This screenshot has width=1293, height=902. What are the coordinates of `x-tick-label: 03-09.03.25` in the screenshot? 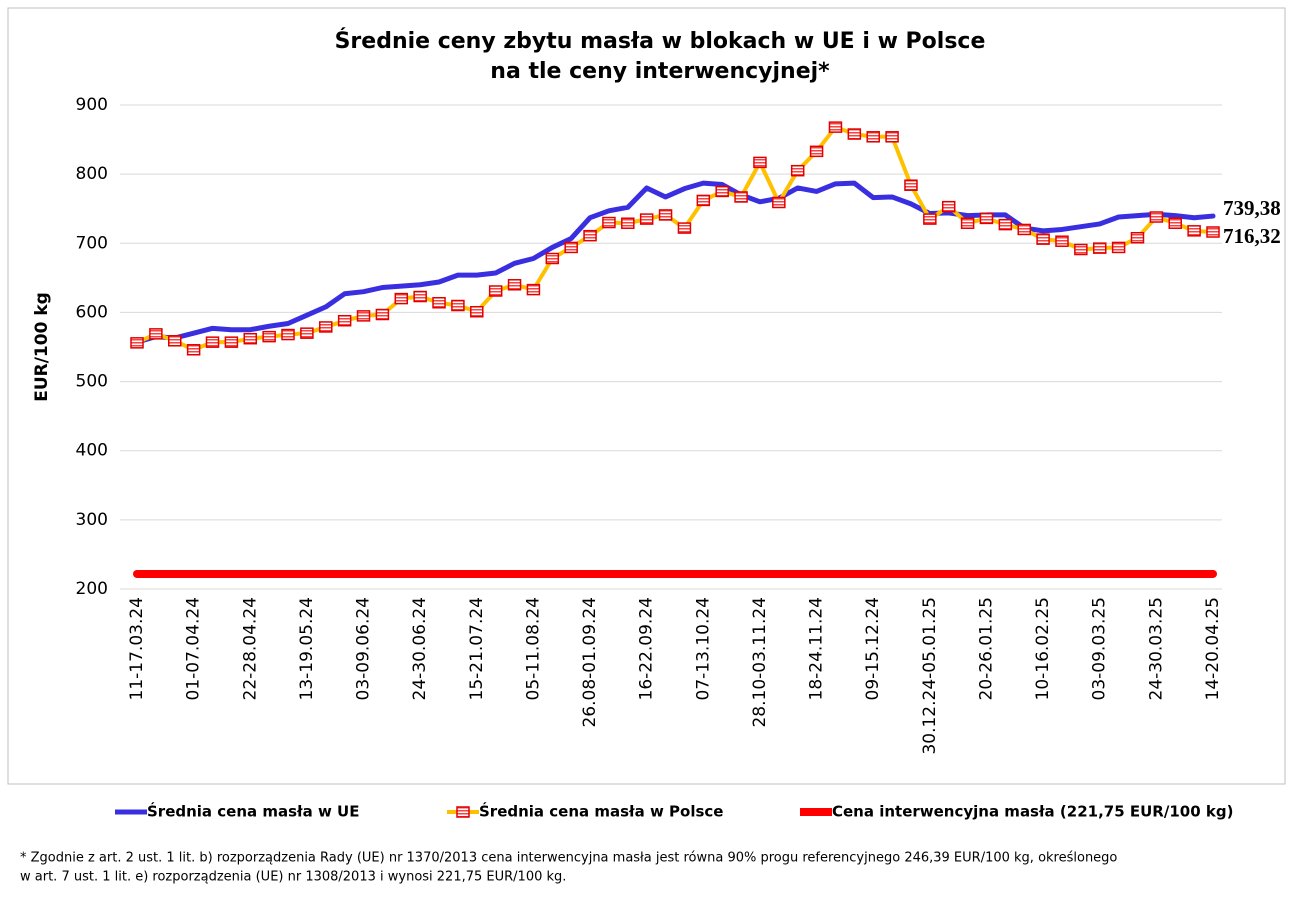 It's located at (1100, 648).